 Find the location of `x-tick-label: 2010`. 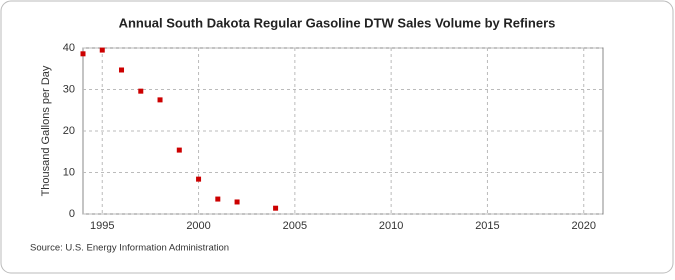

x-tick-label: 2010 is located at coordinates (391, 226).